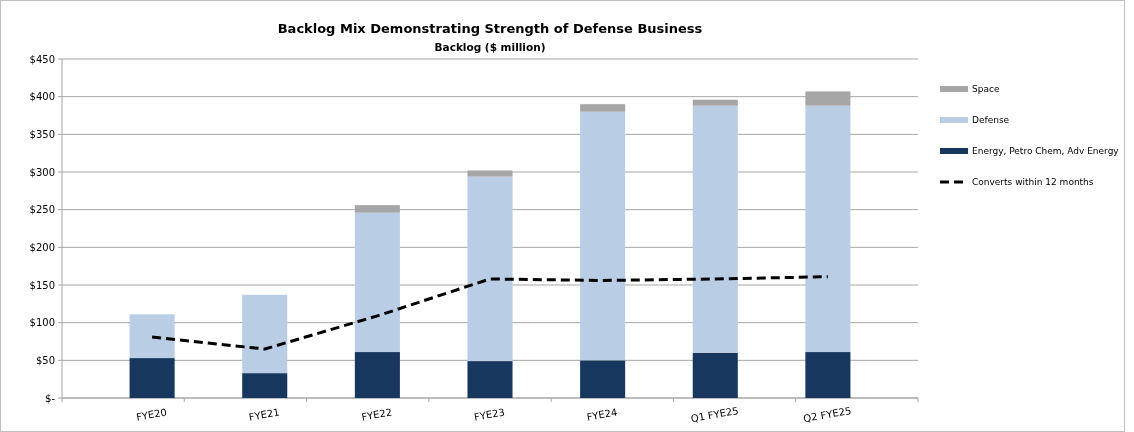 This screenshot has height=432, width=1134. Describe the element at coordinates (490, 28) in the screenshot. I see `chart-title: Backlog Mix Demonstrating Strength of Defense Business` at that location.